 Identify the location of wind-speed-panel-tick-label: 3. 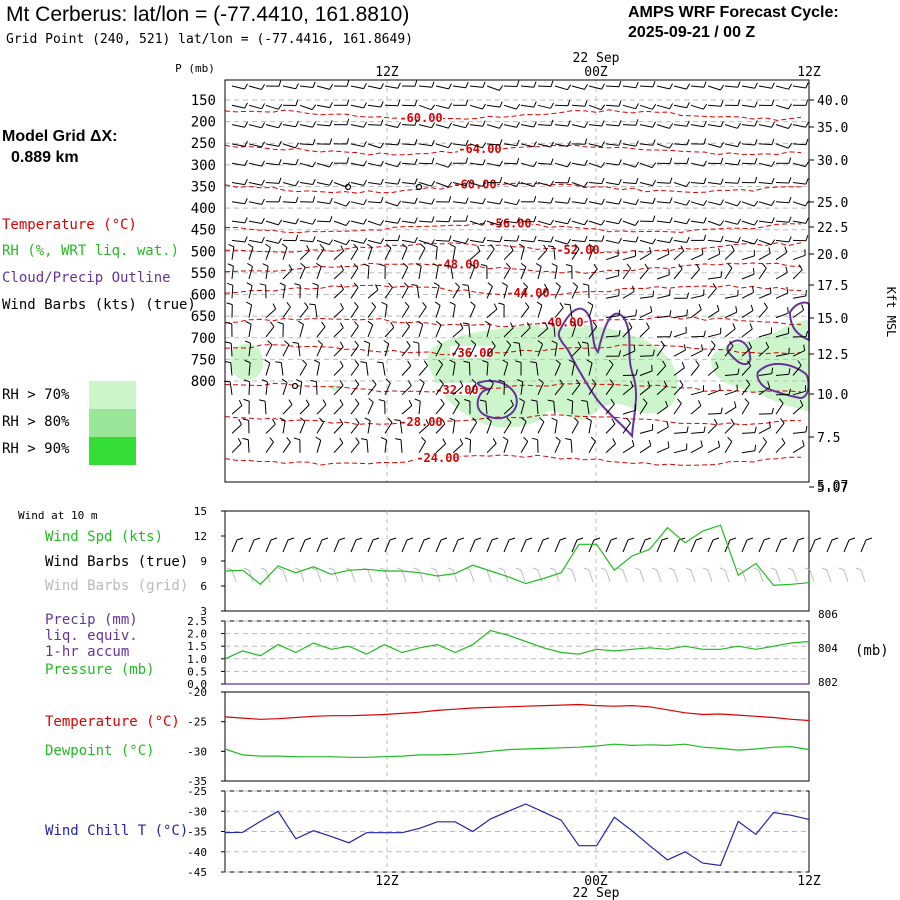
(203, 611).